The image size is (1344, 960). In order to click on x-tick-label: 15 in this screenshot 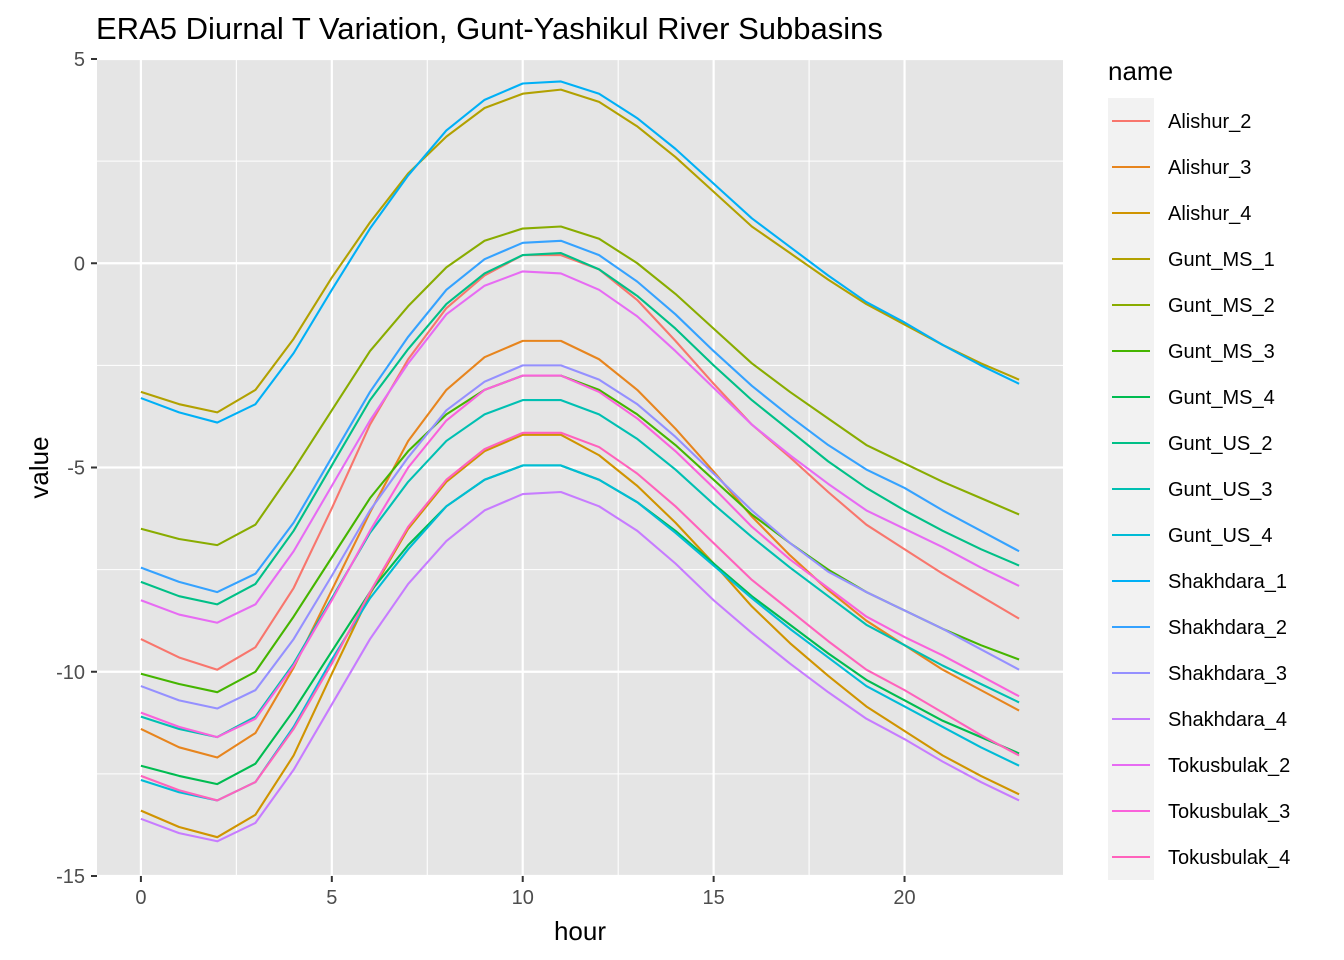, I will do `click(714, 898)`.